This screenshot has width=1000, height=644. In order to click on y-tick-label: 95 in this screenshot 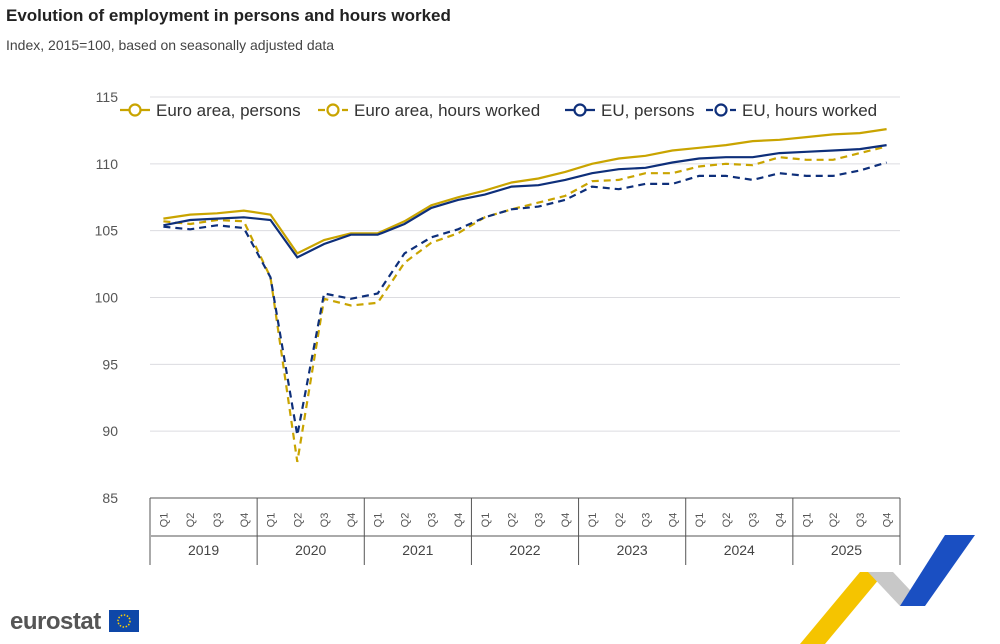, I will do `click(110, 364)`.